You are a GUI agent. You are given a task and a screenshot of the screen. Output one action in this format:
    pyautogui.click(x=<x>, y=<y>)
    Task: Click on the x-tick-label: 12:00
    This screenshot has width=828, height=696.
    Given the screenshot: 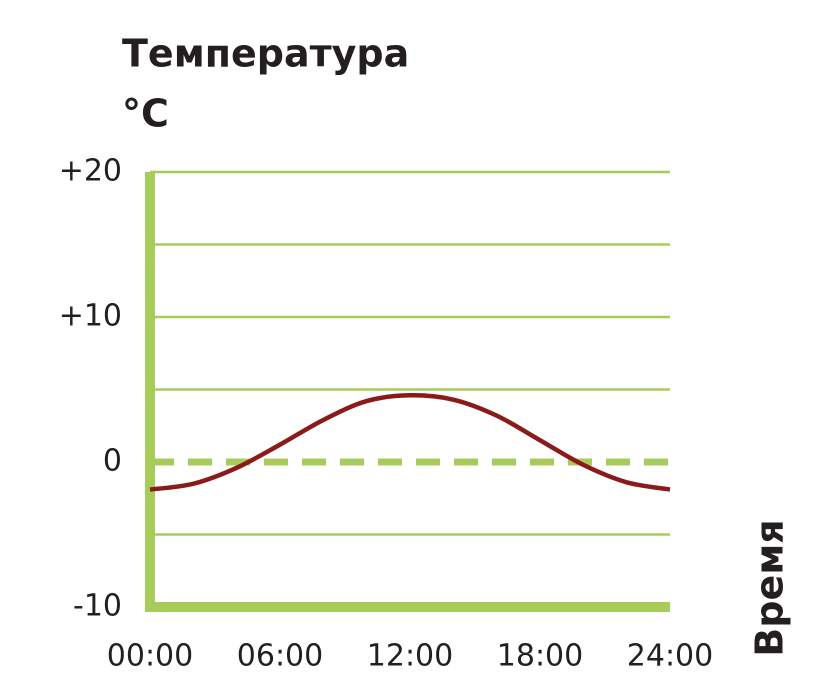 What is the action you would take?
    pyautogui.click(x=410, y=656)
    